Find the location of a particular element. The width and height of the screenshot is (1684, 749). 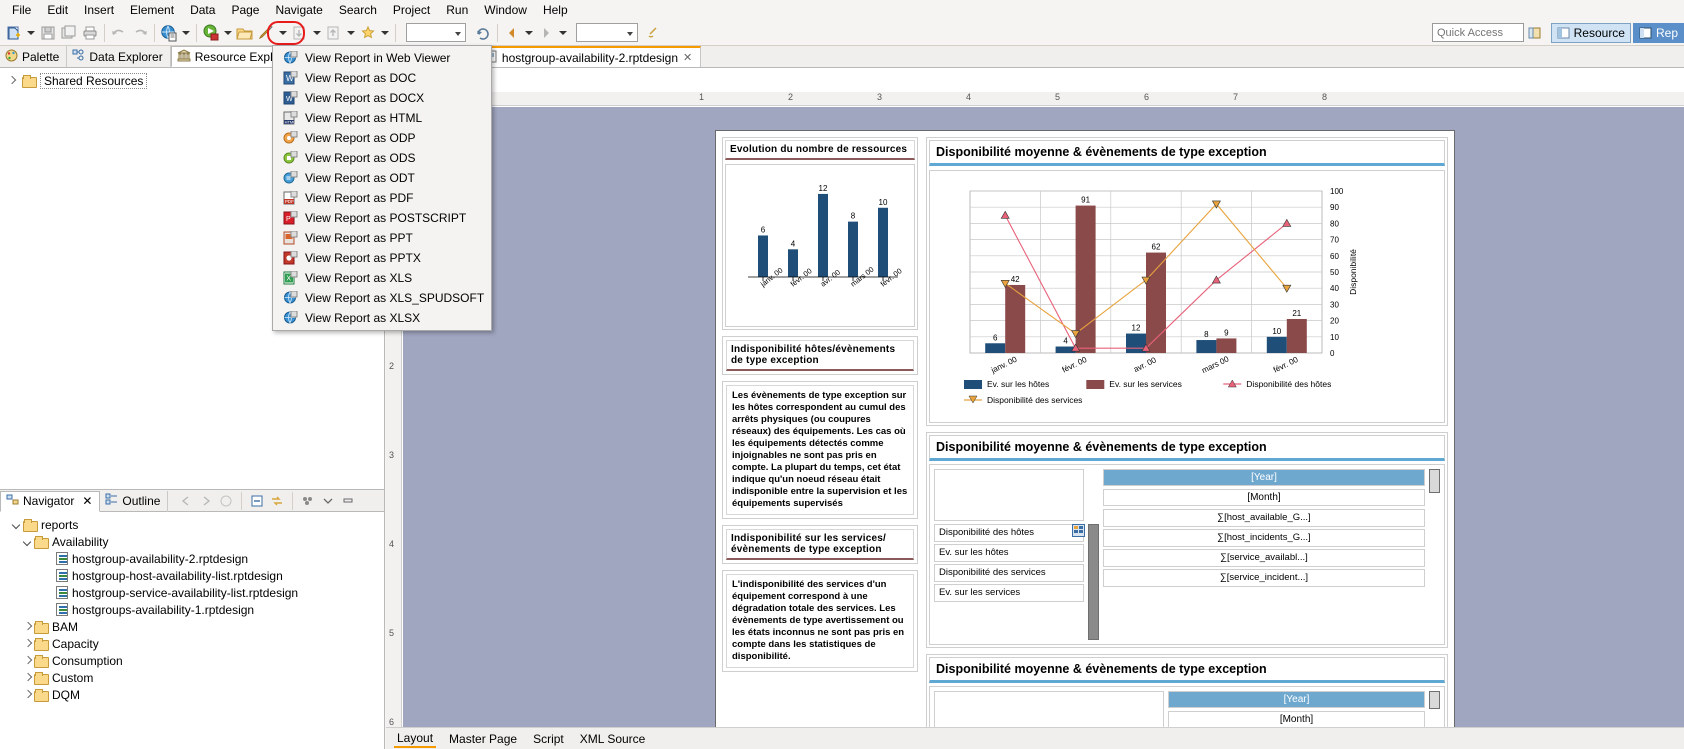

menu-item-view-report-as-xls: X View Report as XLS is located at coordinates (382, 278).